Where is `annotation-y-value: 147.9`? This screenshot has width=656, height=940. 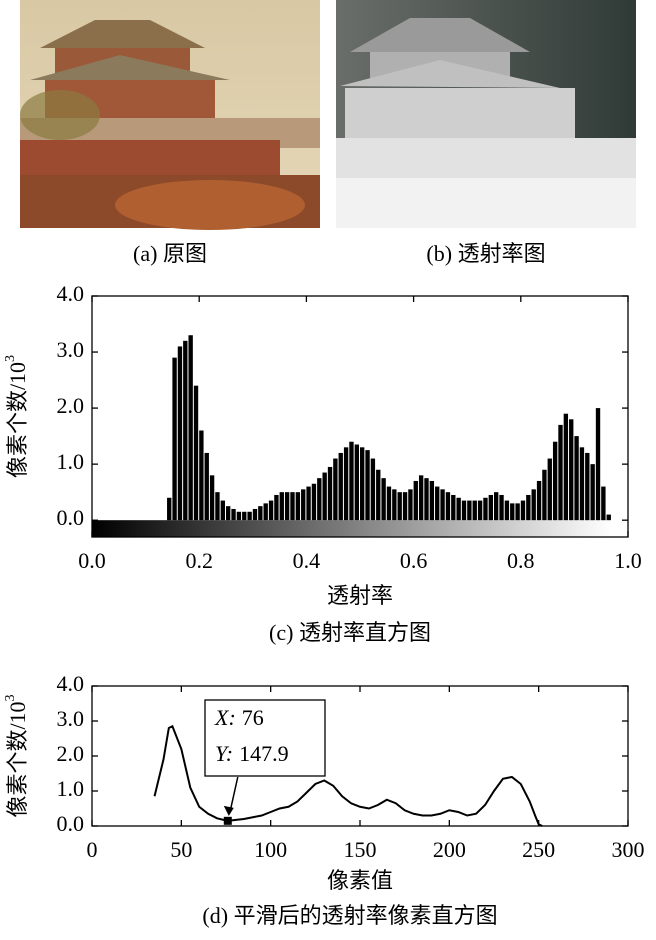
annotation-y-value: 147.9 is located at coordinates (264, 753).